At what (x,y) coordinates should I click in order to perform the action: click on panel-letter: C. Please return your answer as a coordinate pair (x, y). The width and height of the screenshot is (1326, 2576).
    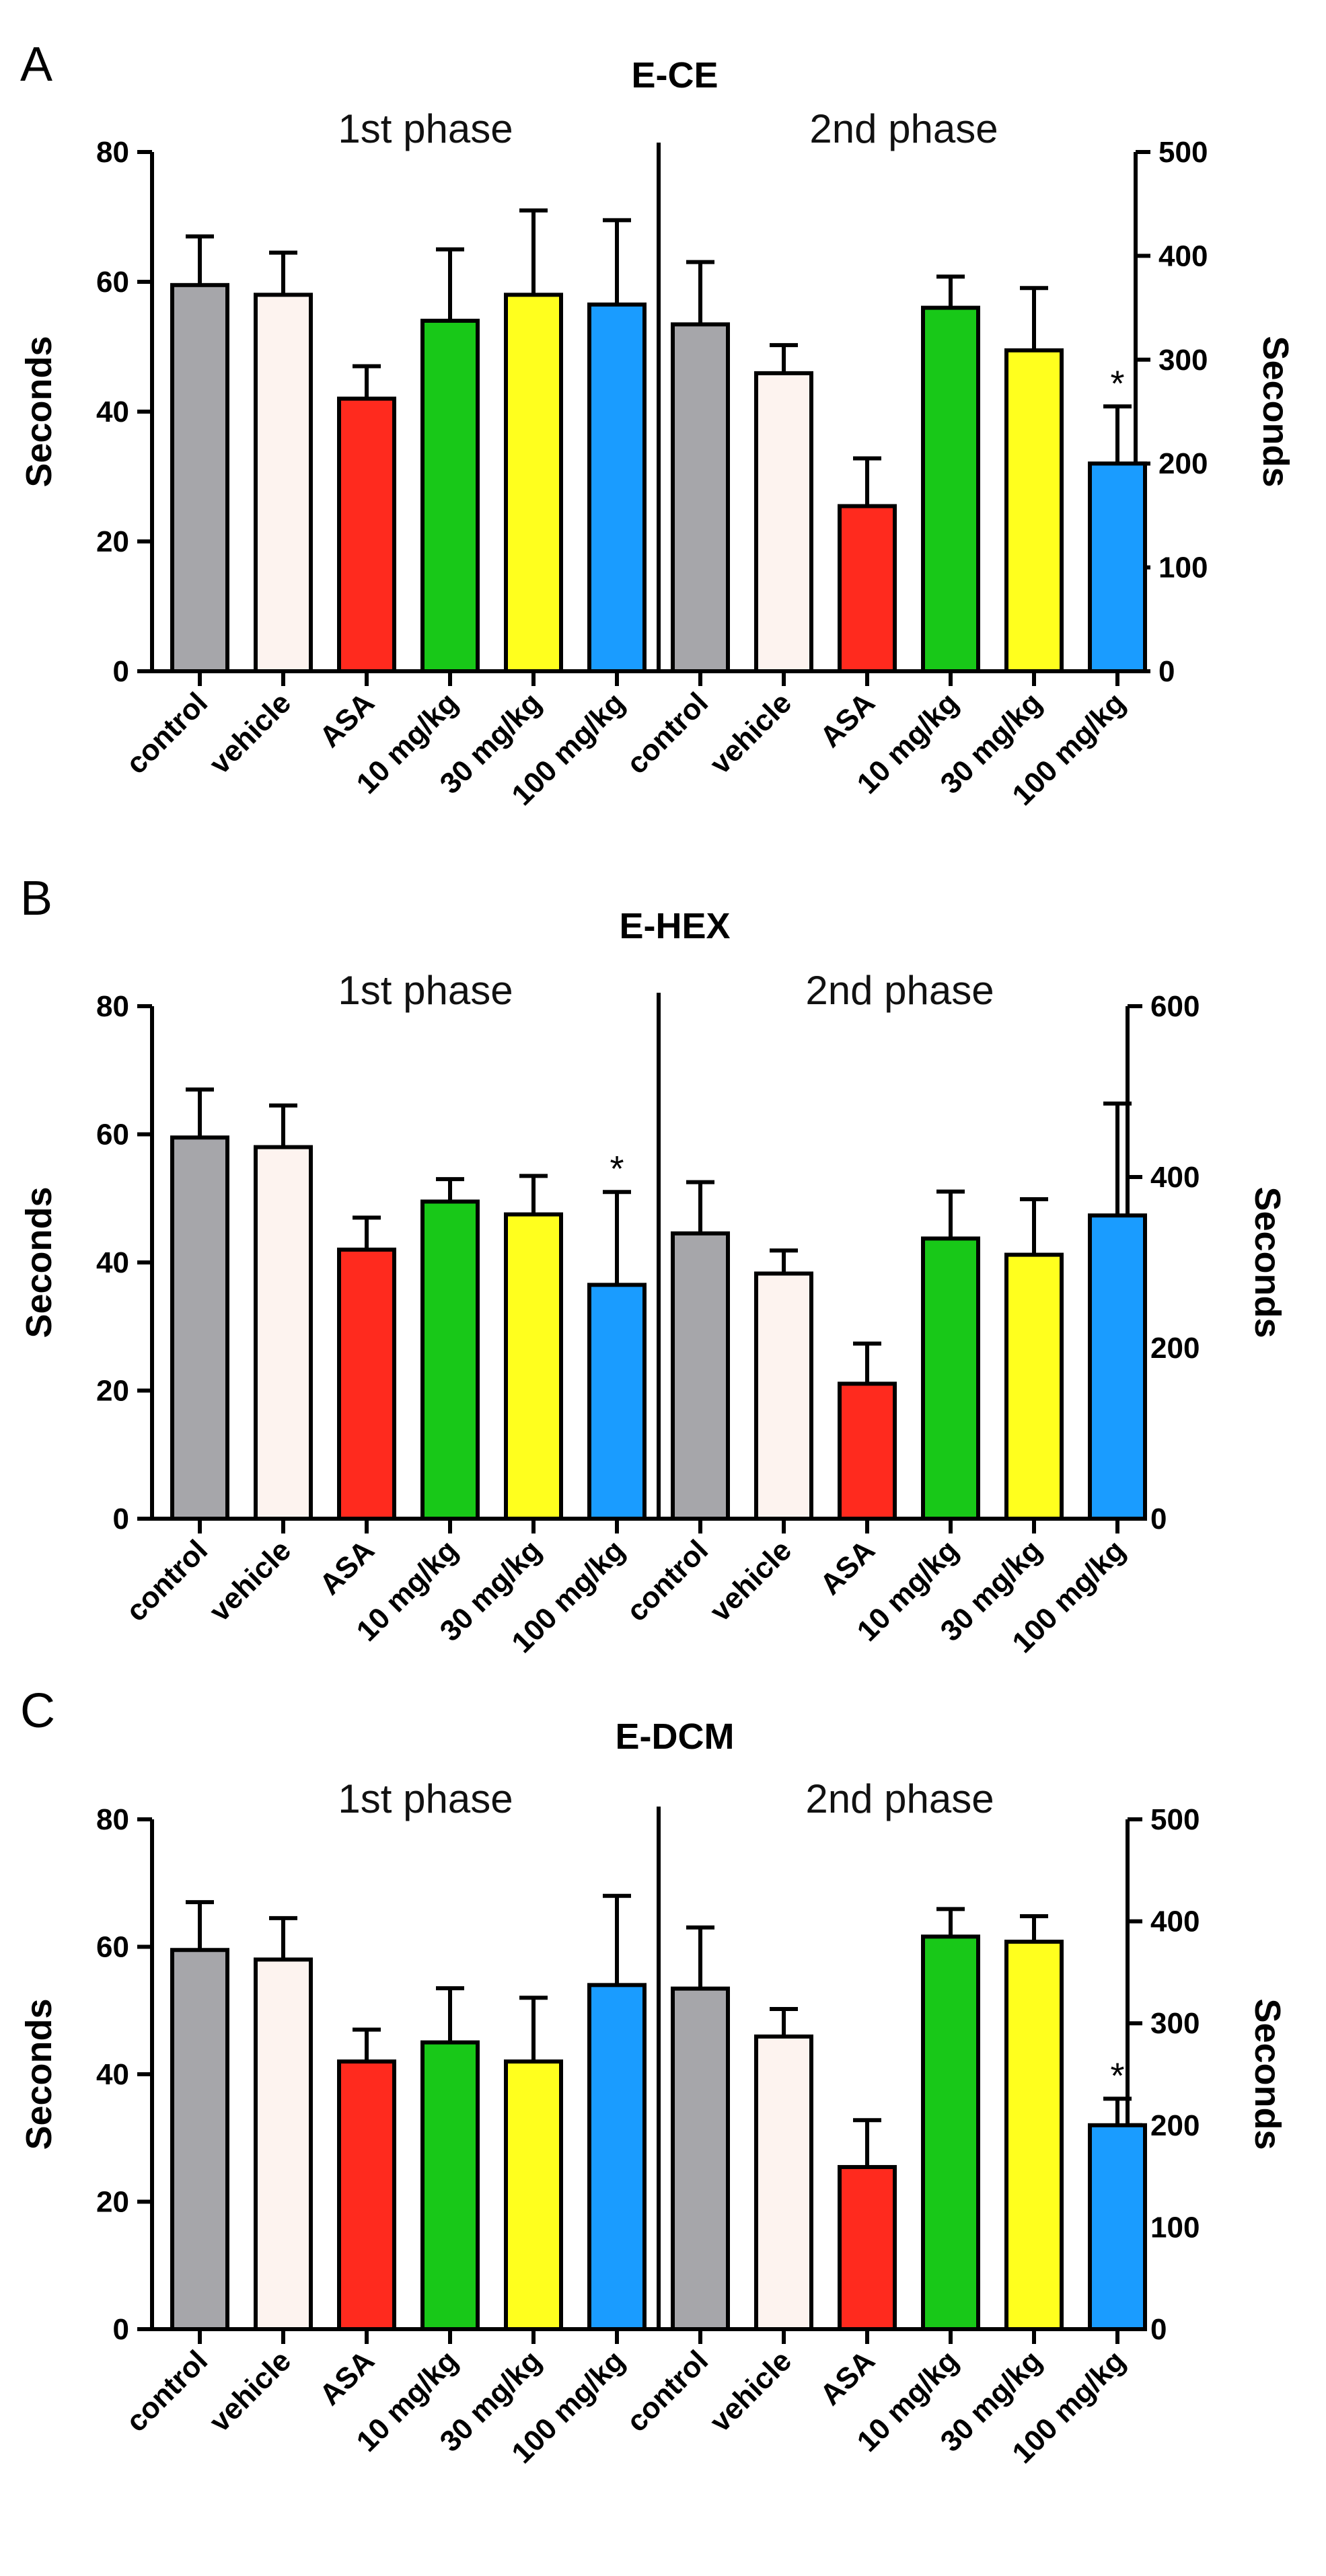
    Looking at the image, I should click on (37, 1711).